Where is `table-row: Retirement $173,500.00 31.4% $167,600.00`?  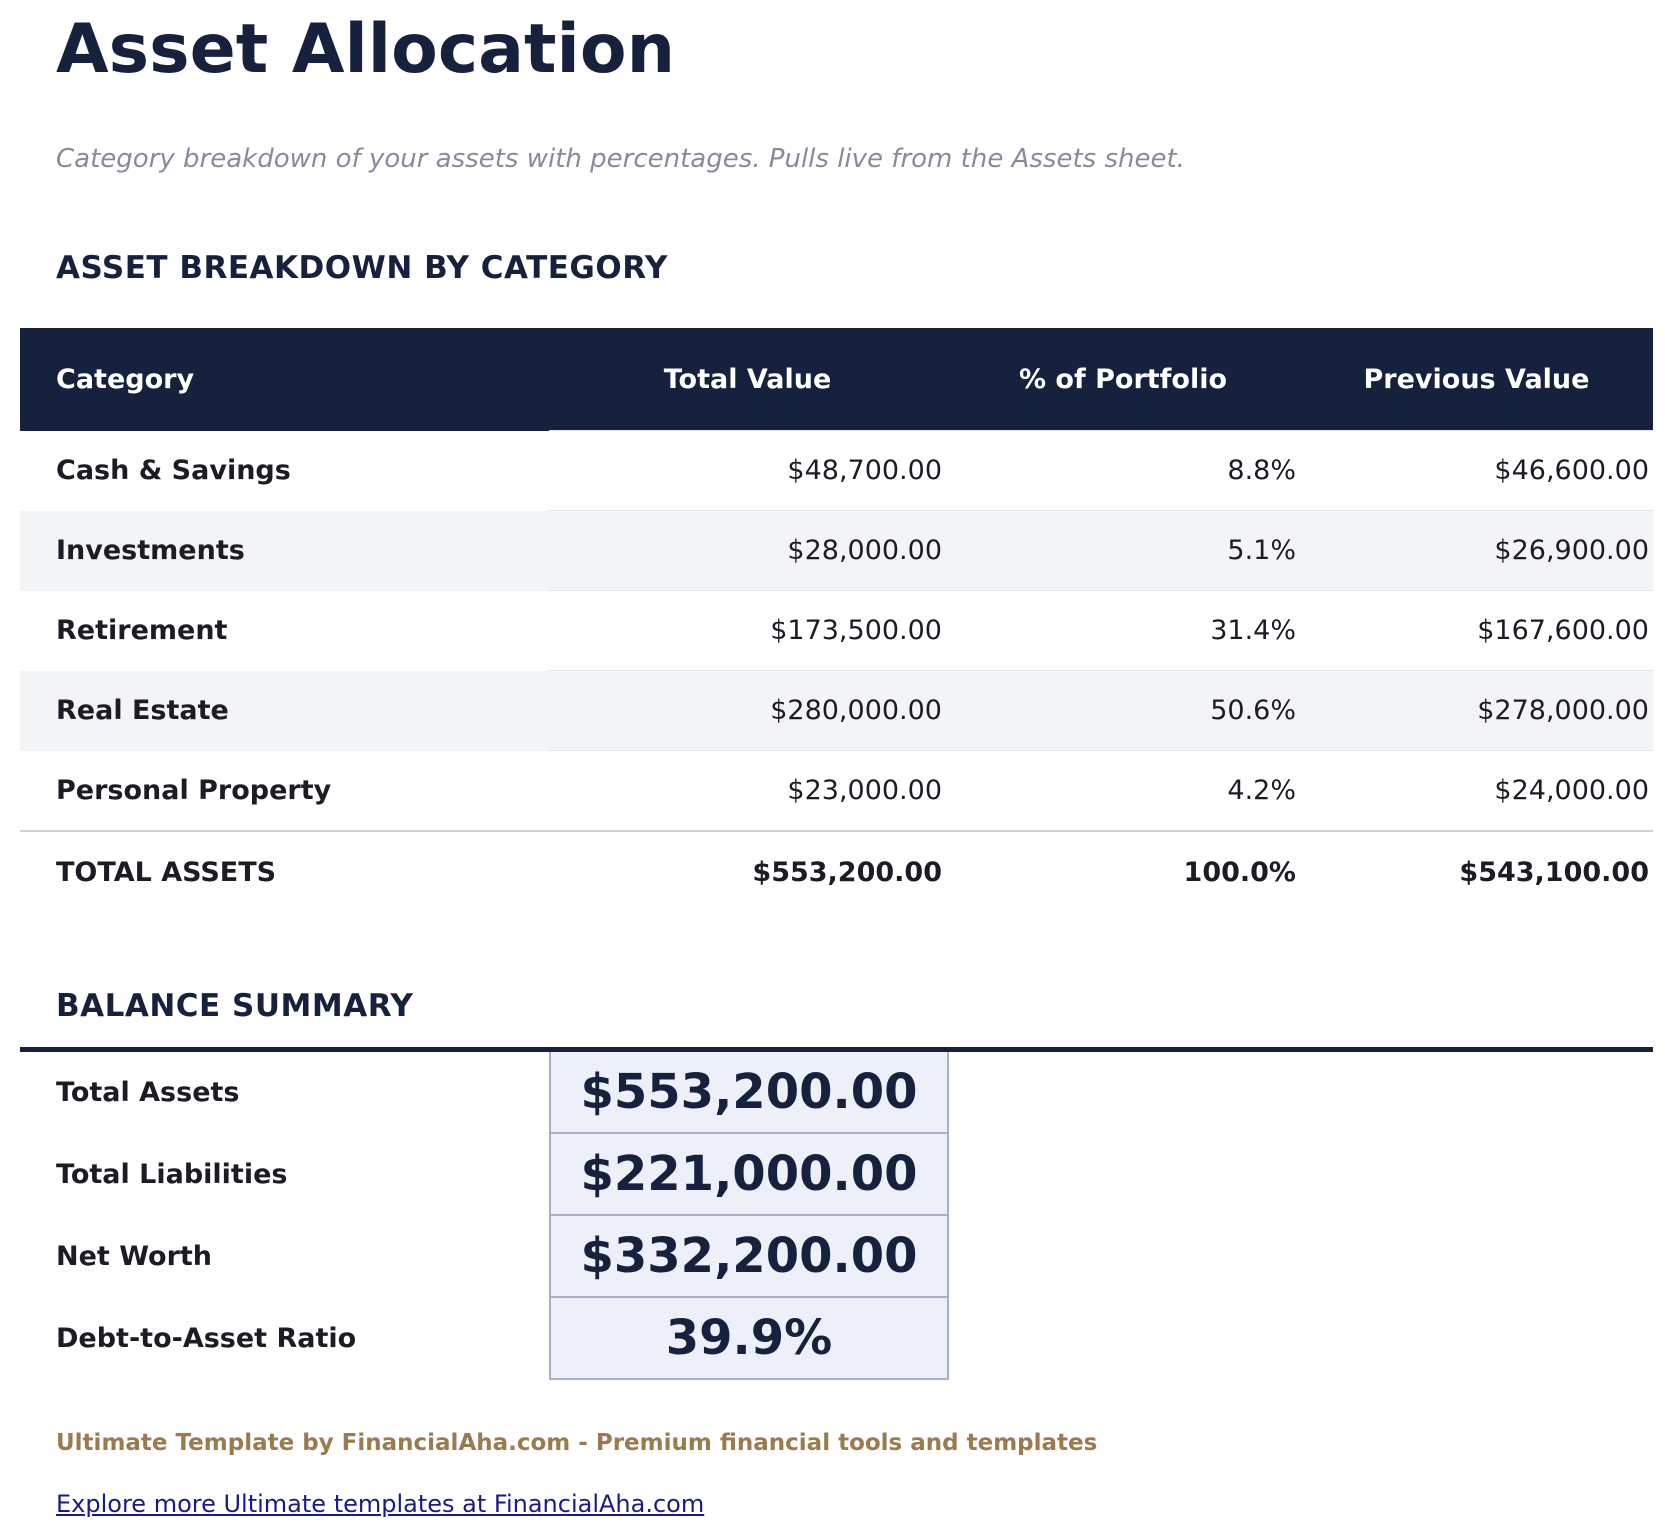 table-row: Retirement $173,500.00 31.4% $167,600.00 is located at coordinates (836, 630).